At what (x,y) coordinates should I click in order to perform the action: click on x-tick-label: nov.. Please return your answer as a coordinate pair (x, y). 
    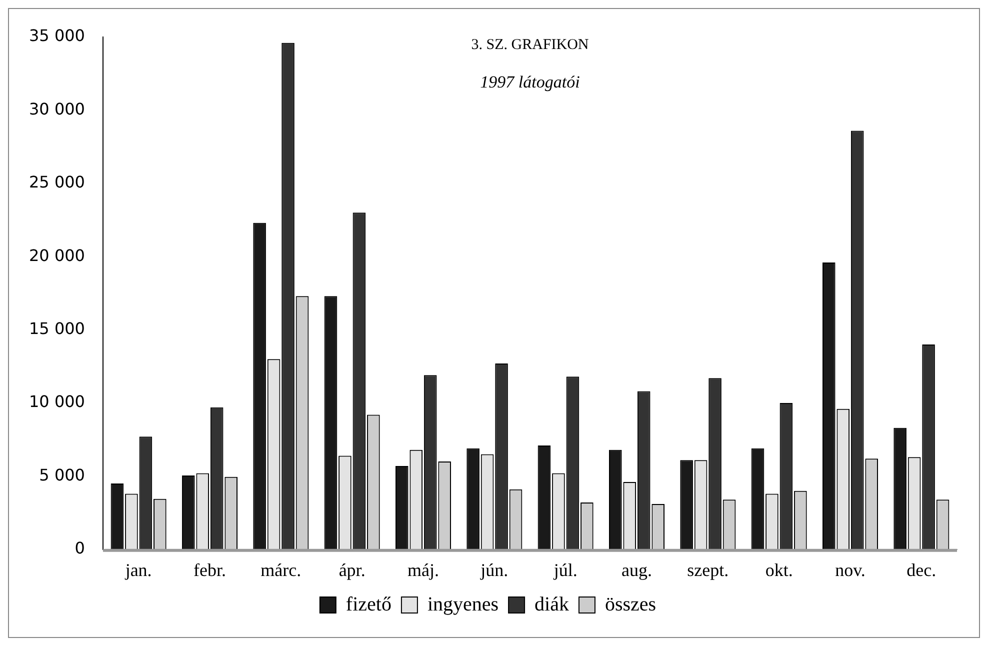
    Looking at the image, I should click on (850, 570).